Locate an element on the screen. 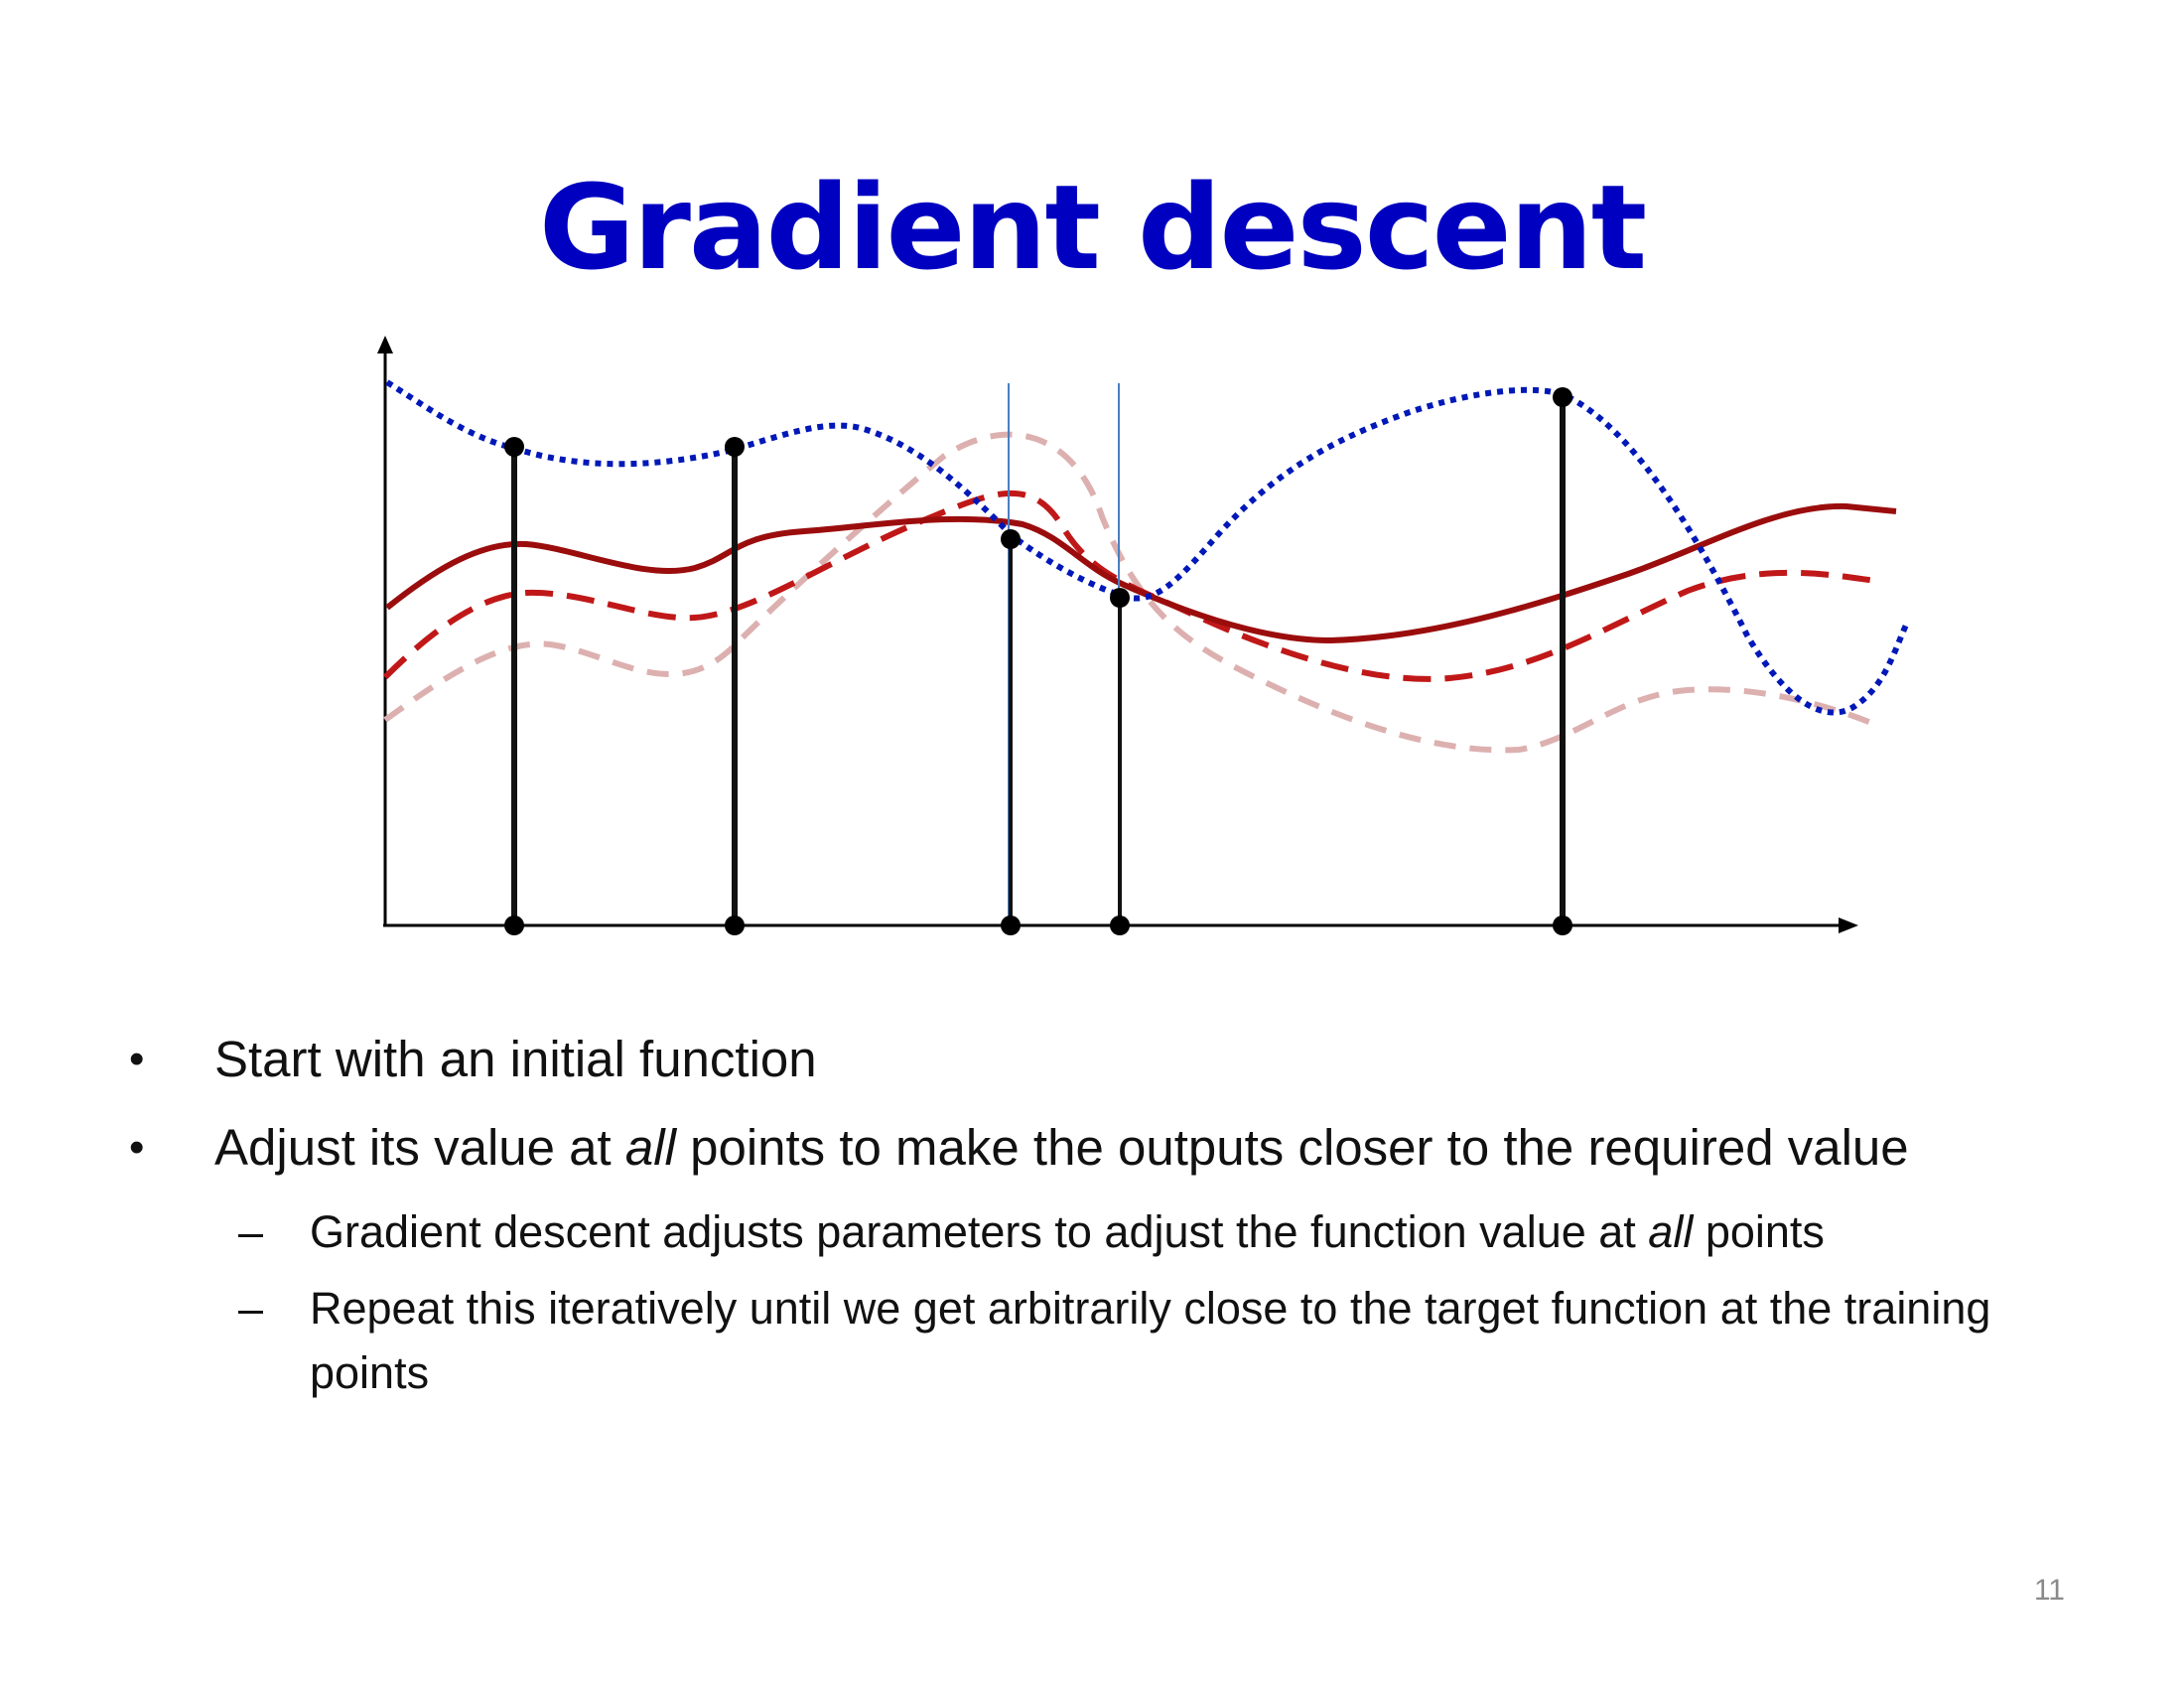 Image resolution: width=2184 pixels, height=1688 pixels. initial-function-curve is located at coordinates (1128, 592).